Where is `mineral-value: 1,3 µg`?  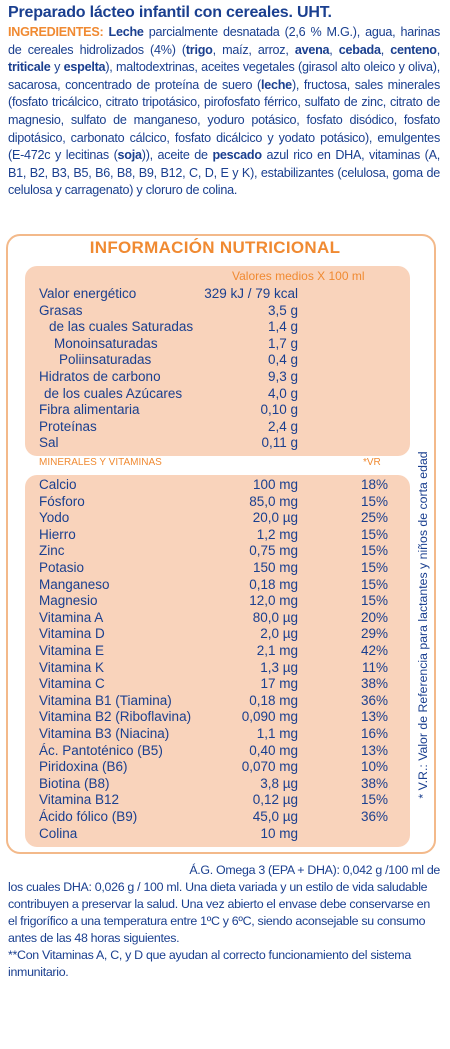
mineral-value: 1,3 µg is located at coordinates (279, 667).